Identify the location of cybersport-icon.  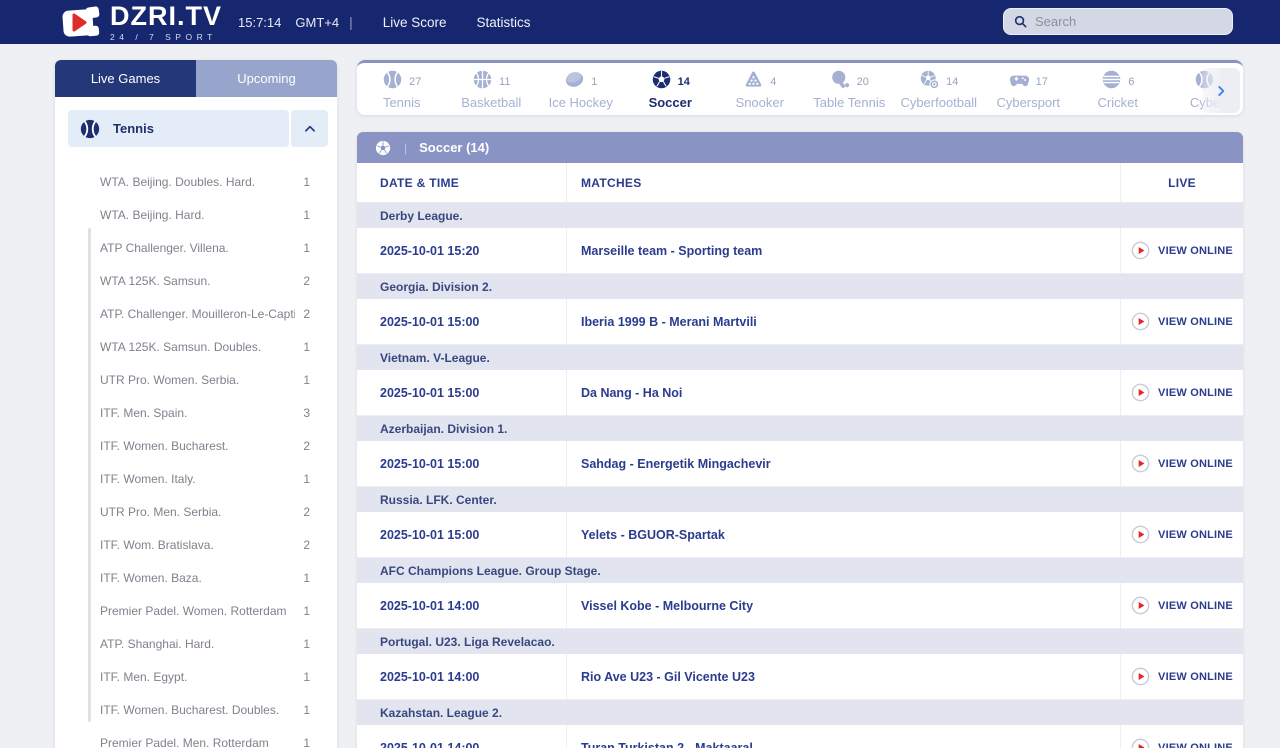
(1019, 82).